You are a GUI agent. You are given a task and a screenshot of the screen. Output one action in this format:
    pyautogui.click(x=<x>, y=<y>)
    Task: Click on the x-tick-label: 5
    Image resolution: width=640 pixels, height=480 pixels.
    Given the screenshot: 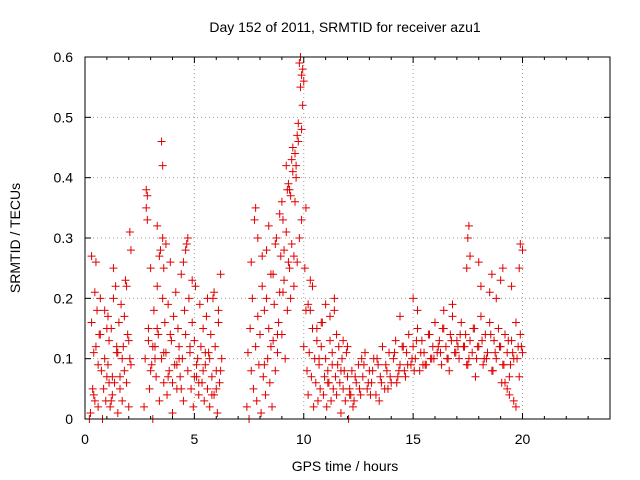 What is the action you would take?
    pyautogui.click(x=194, y=439)
    